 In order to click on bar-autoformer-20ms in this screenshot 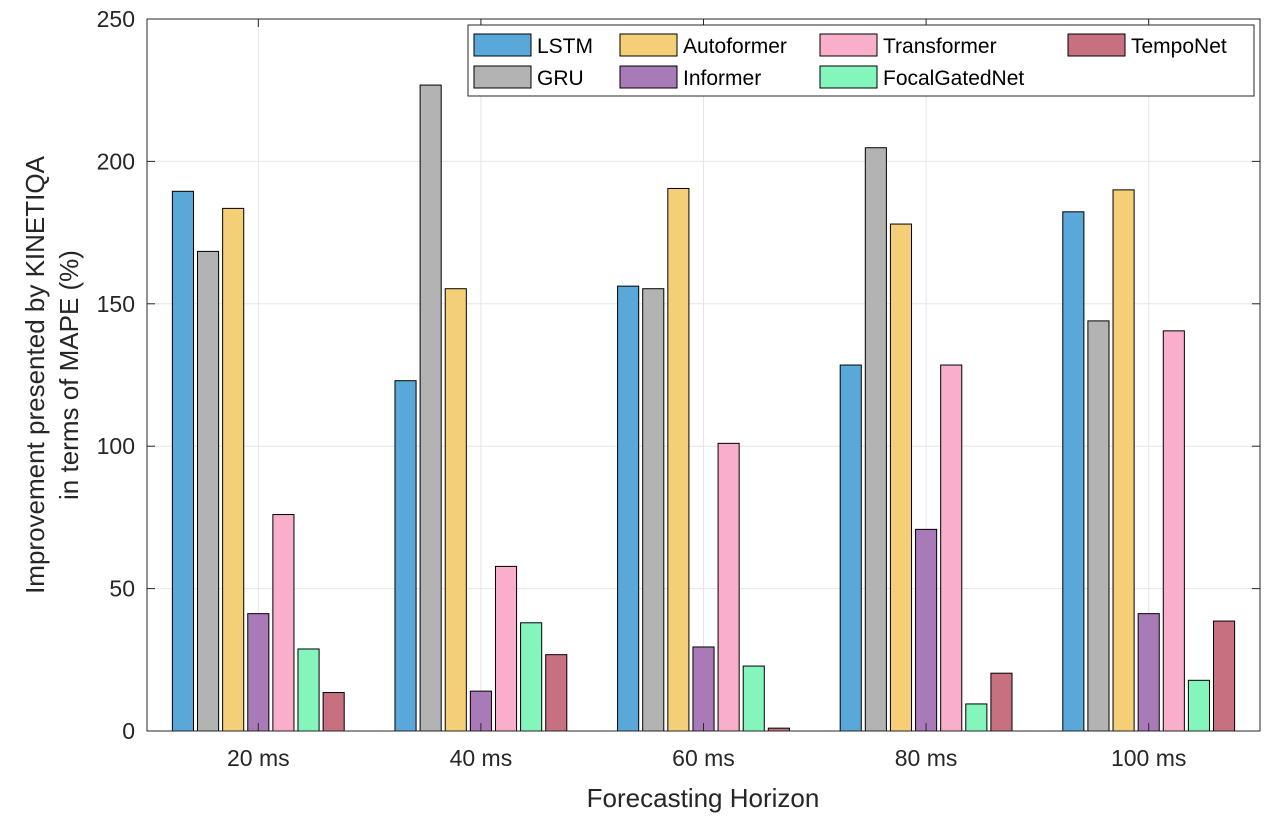, I will do `click(233, 469)`.